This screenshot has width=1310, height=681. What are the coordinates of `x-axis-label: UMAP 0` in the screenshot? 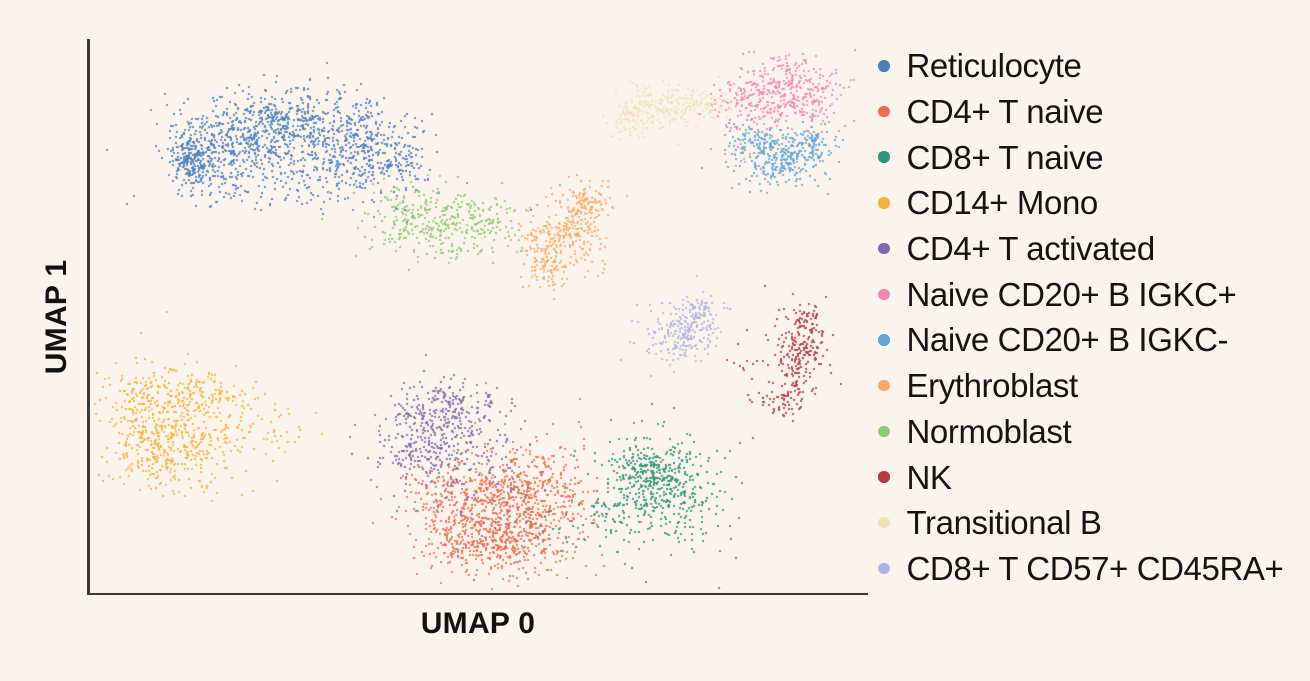 It's located at (478, 623).